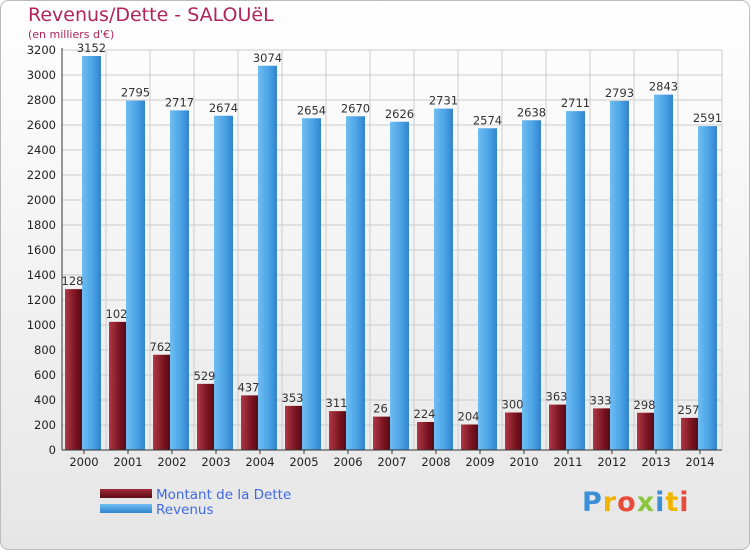  What do you see at coordinates (179, 102) in the screenshot?
I see `data-label-revenue: 2717` at bounding box center [179, 102].